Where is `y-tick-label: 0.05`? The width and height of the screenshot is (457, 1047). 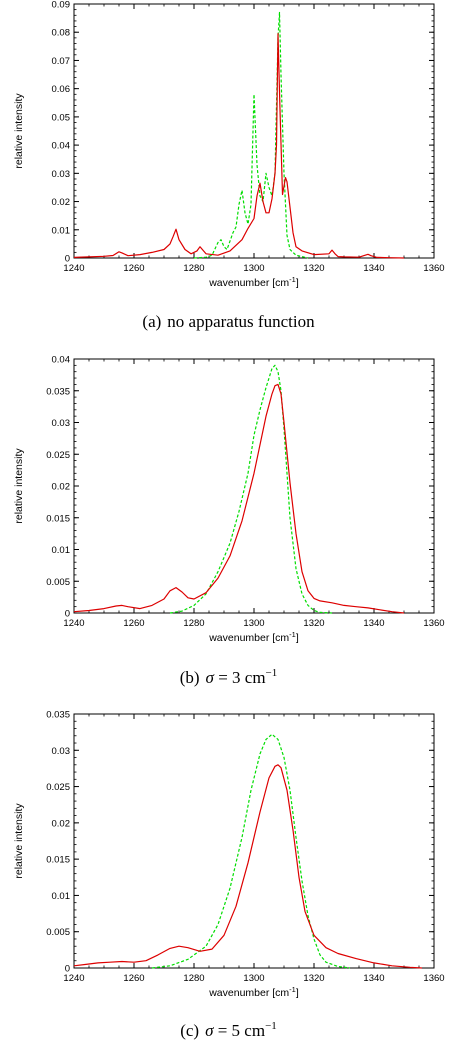 y-tick-label: 0.05 is located at coordinates (61, 117).